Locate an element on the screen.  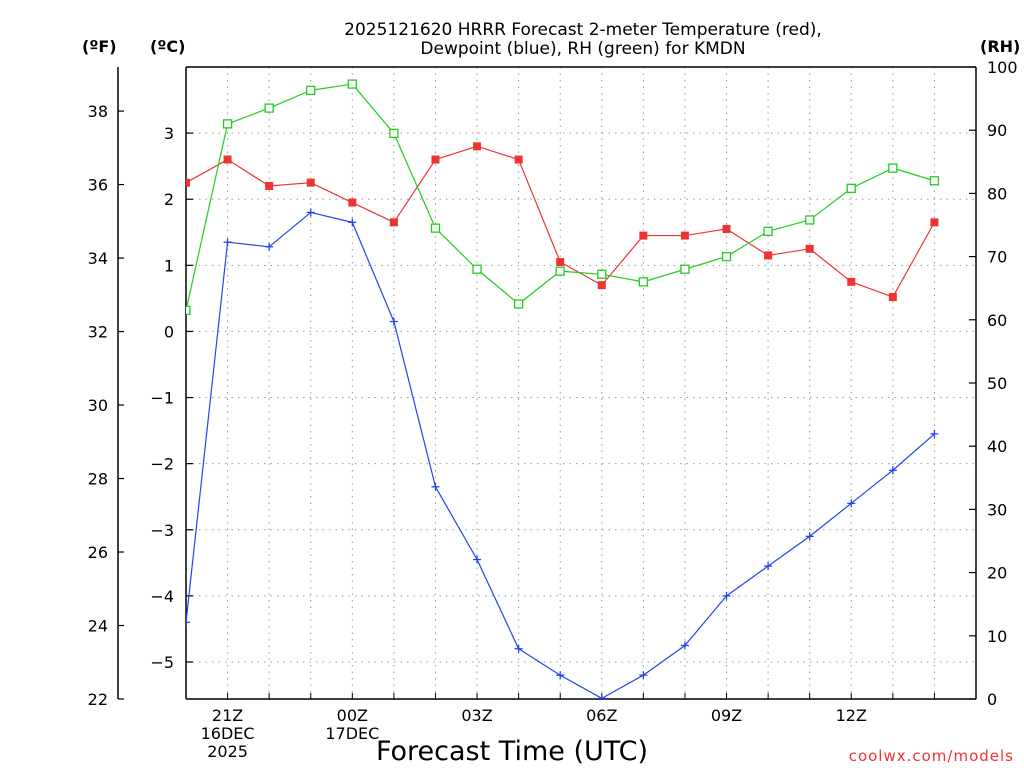
x-tick-label: 17DEC is located at coordinates (352, 733).